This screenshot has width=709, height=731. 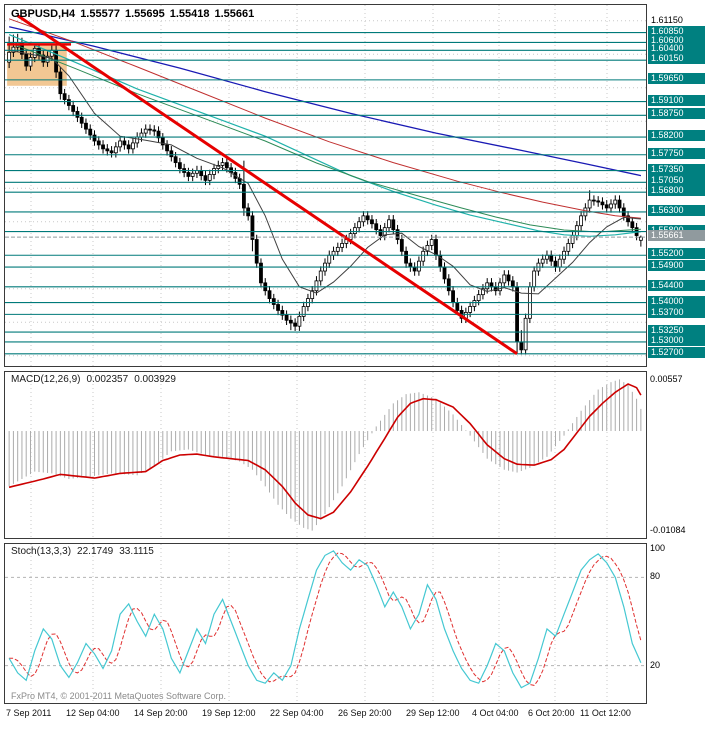 What do you see at coordinates (655, 664) in the screenshot?
I see `stoch-axis-label: 20` at bounding box center [655, 664].